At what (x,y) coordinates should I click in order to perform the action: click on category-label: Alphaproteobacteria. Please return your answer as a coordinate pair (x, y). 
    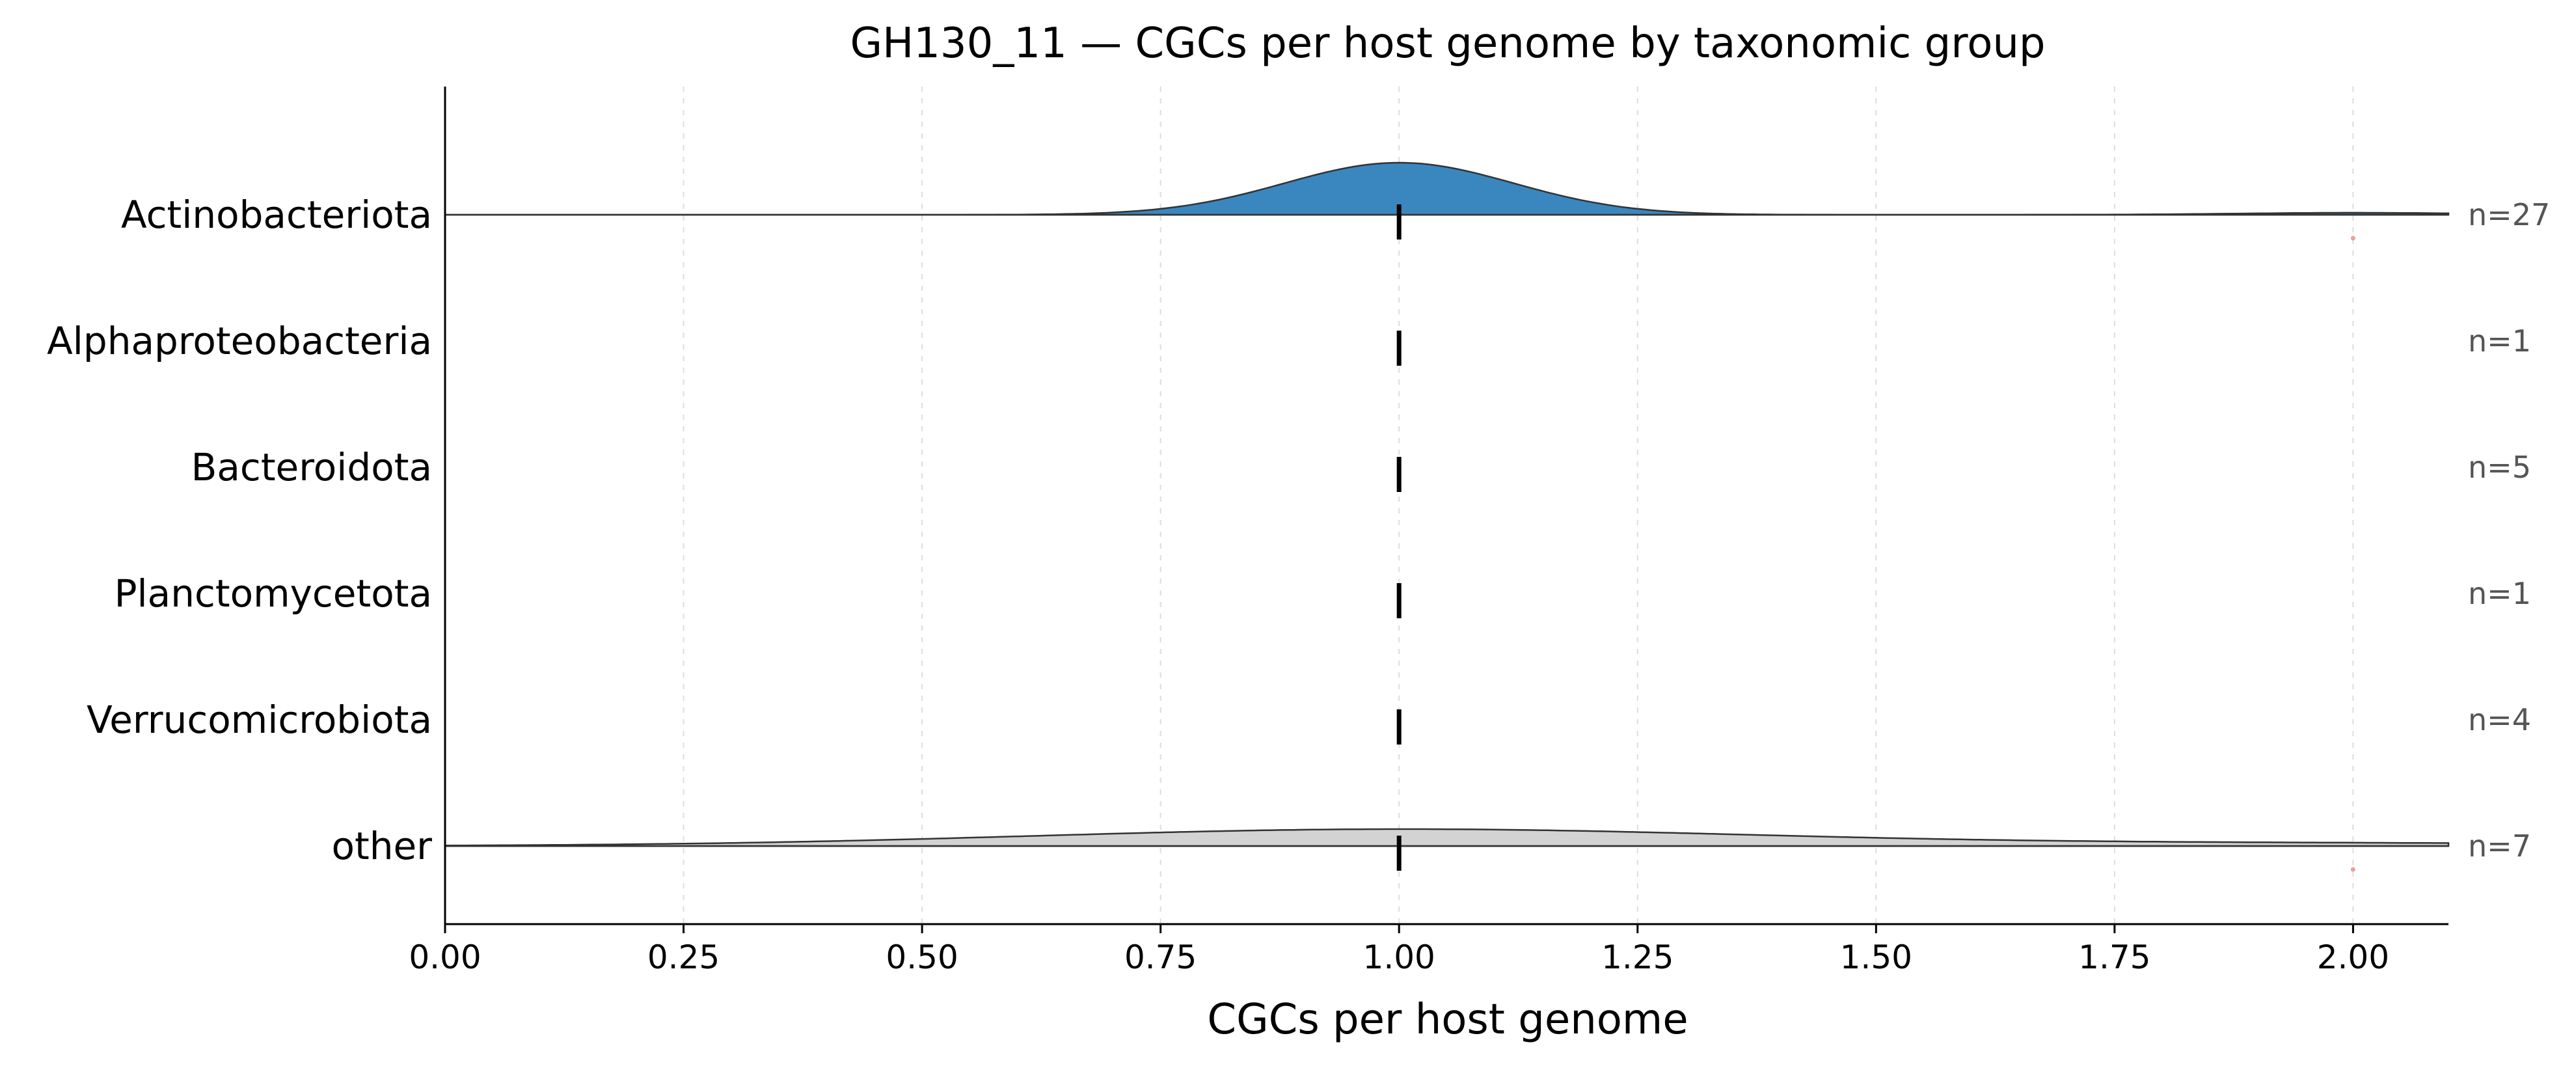
    Looking at the image, I should click on (240, 341).